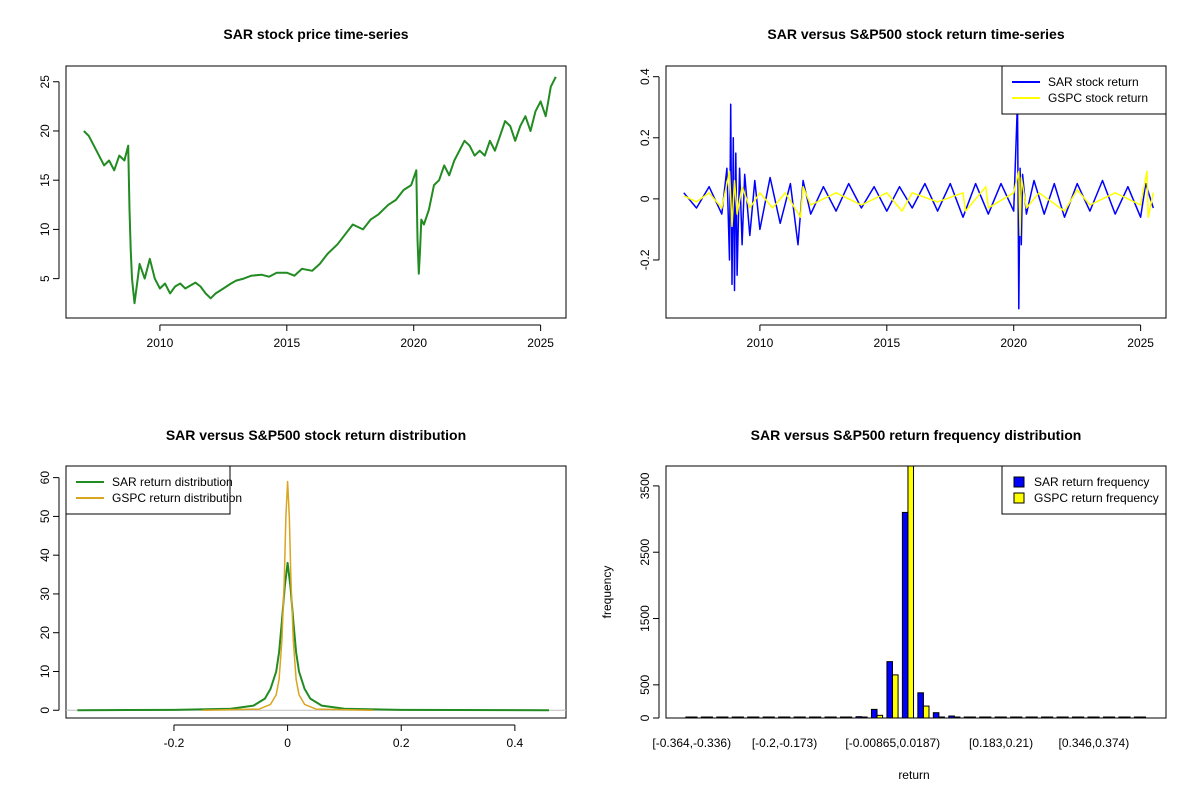  What do you see at coordinates (540, 343) in the screenshot?
I see `price-x-tick-label: 2025` at bounding box center [540, 343].